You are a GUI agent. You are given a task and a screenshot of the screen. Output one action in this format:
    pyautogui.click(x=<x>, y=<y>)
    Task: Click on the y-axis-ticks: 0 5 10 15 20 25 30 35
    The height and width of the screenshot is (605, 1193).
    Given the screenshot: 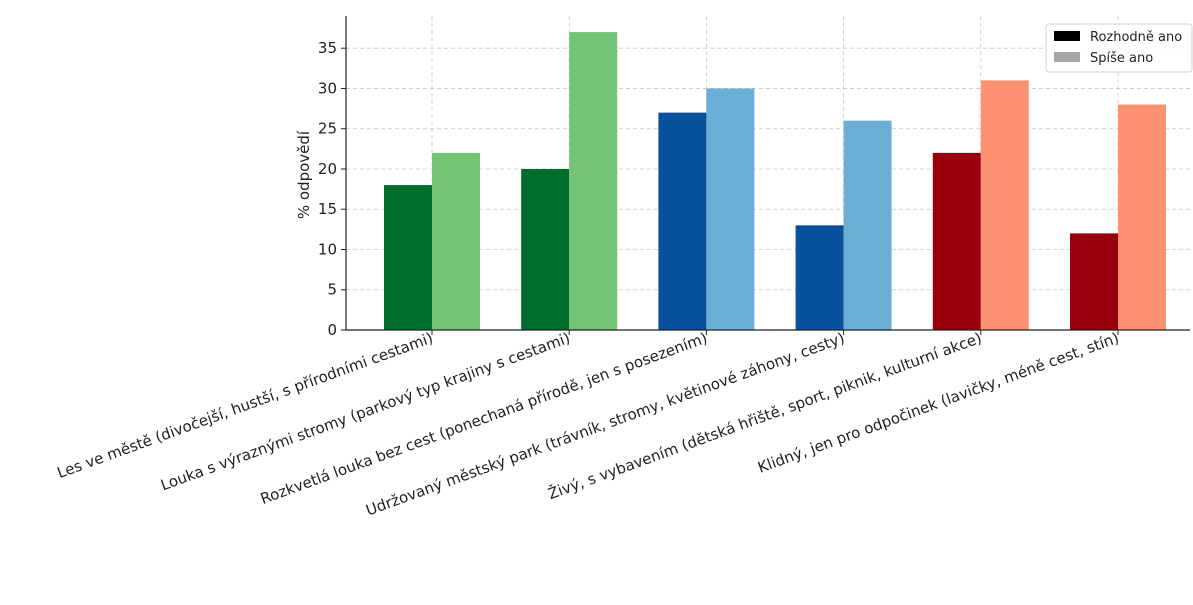 What is the action you would take?
    pyautogui.click(x=332, y=189)
    